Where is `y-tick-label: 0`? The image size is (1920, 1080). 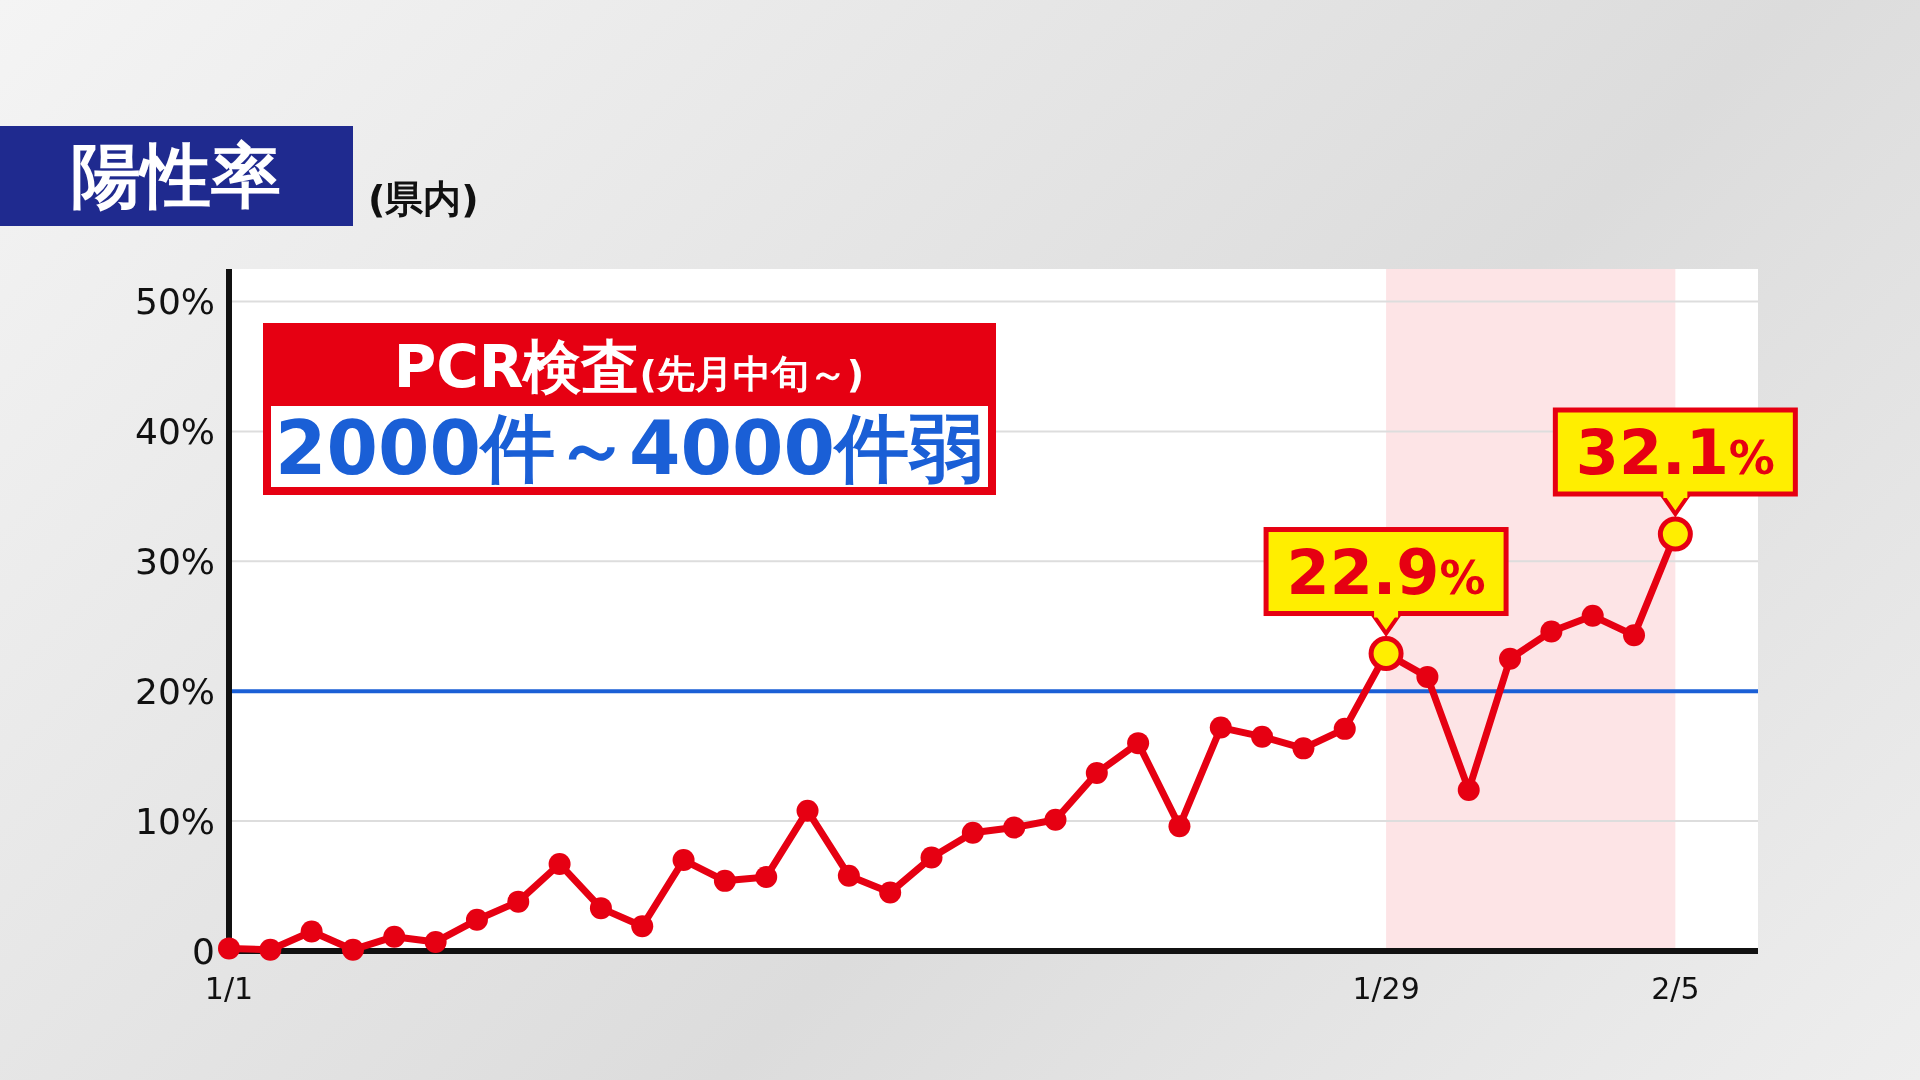 y-tick-label: 0 is located at coordinates (203, 951).